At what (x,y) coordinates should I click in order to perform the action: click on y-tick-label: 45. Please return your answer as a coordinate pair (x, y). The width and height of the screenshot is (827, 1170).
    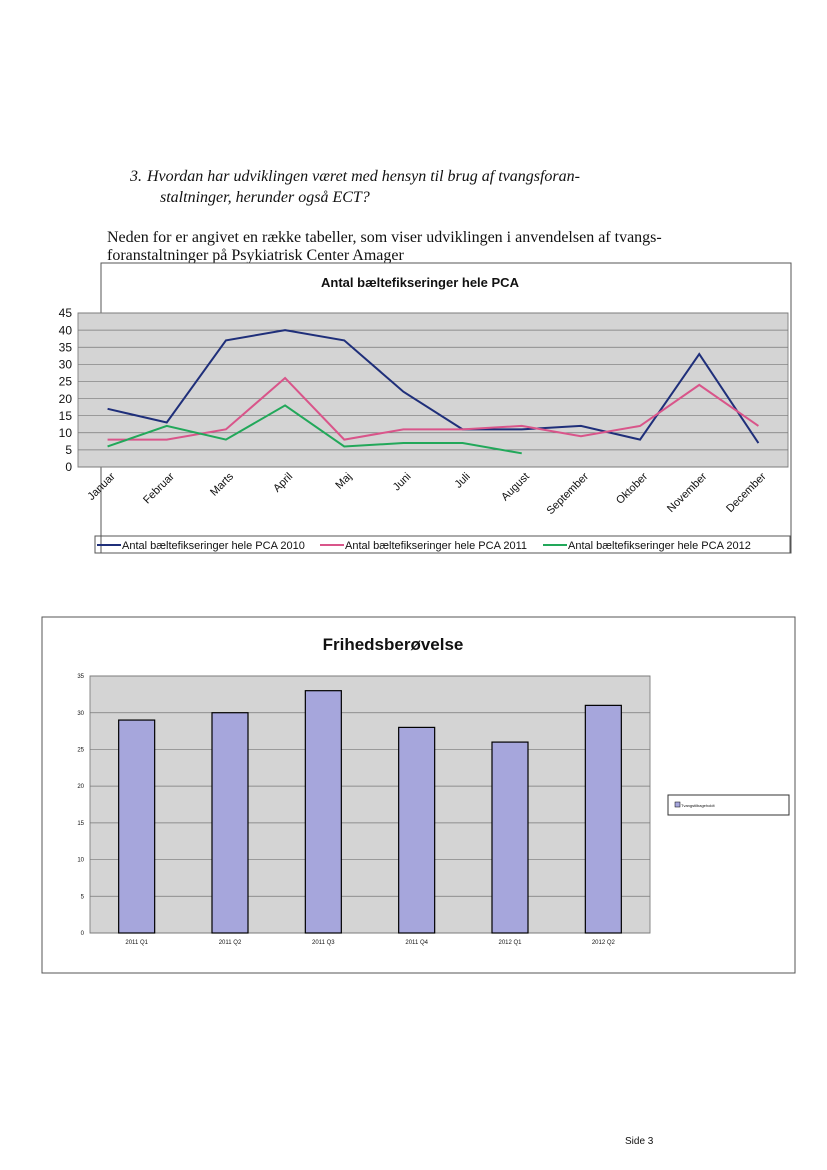
    Looking at the image, I should click on (66, 313).